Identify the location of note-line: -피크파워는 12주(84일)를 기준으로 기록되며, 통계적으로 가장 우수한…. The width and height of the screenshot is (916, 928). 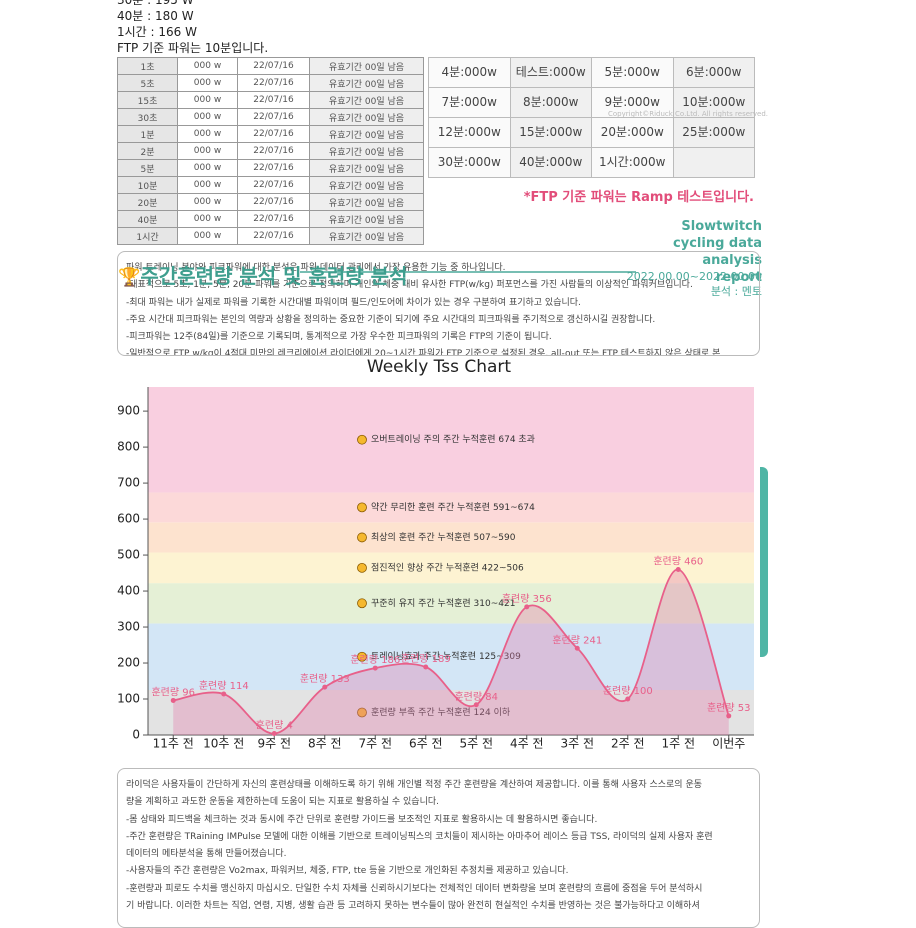
(339, 337).